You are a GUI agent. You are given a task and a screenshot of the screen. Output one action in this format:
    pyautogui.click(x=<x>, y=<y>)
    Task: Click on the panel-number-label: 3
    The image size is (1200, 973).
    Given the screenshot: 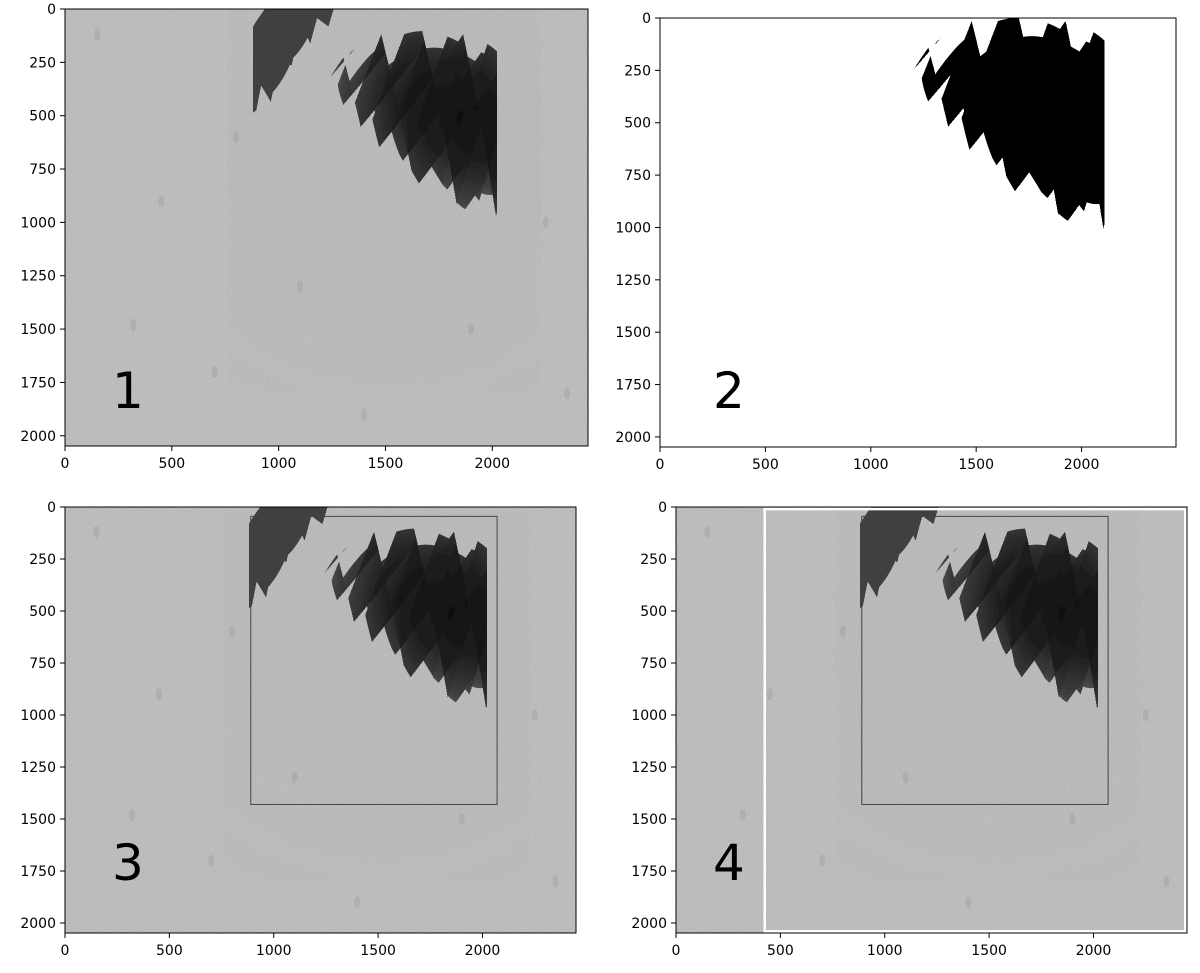 What is the action you would take?
    pyautogui.click(x=128, y=863)
    